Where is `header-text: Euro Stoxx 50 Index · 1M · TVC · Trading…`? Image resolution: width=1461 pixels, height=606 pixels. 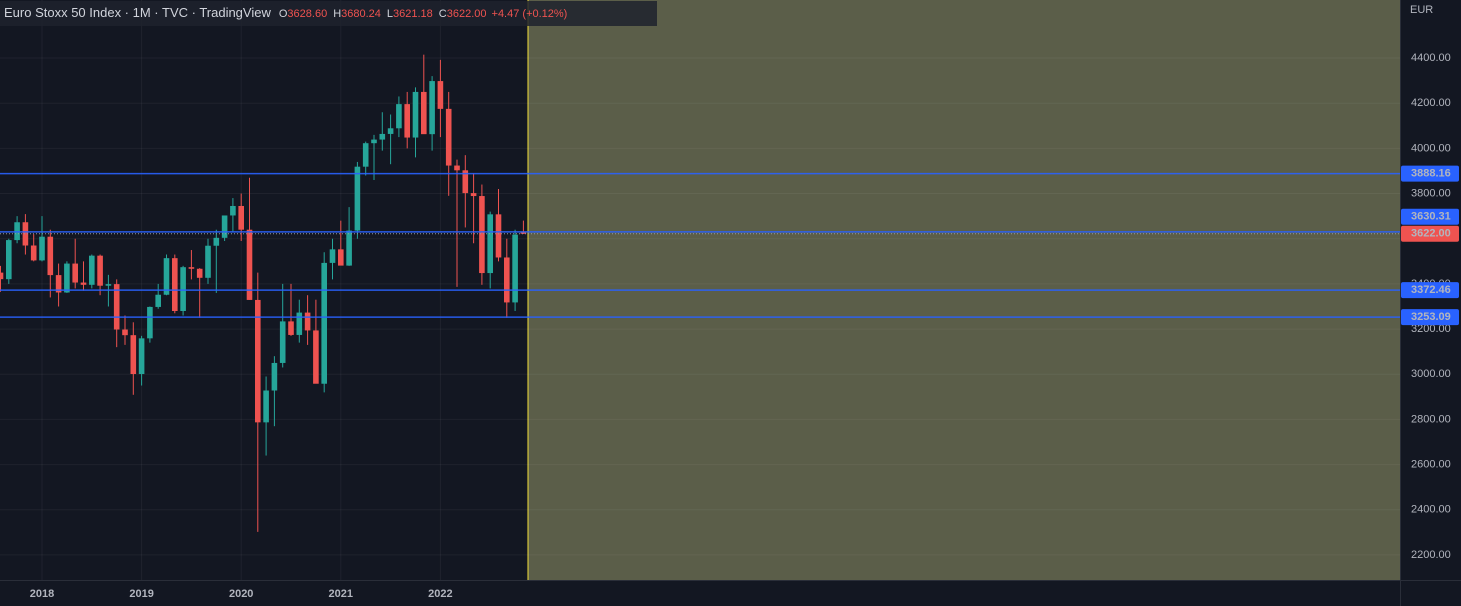
header-text: Euro Stoxx 50 Index · 1M · TVC · Trading… is located at coordinates (137, 12).